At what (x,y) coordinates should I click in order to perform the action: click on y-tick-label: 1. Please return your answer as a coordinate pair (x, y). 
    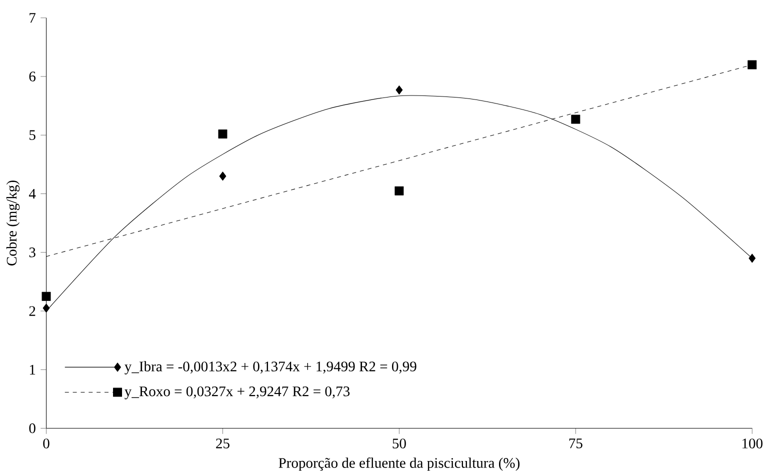
    Looking at the image, I should click on (33, 369).